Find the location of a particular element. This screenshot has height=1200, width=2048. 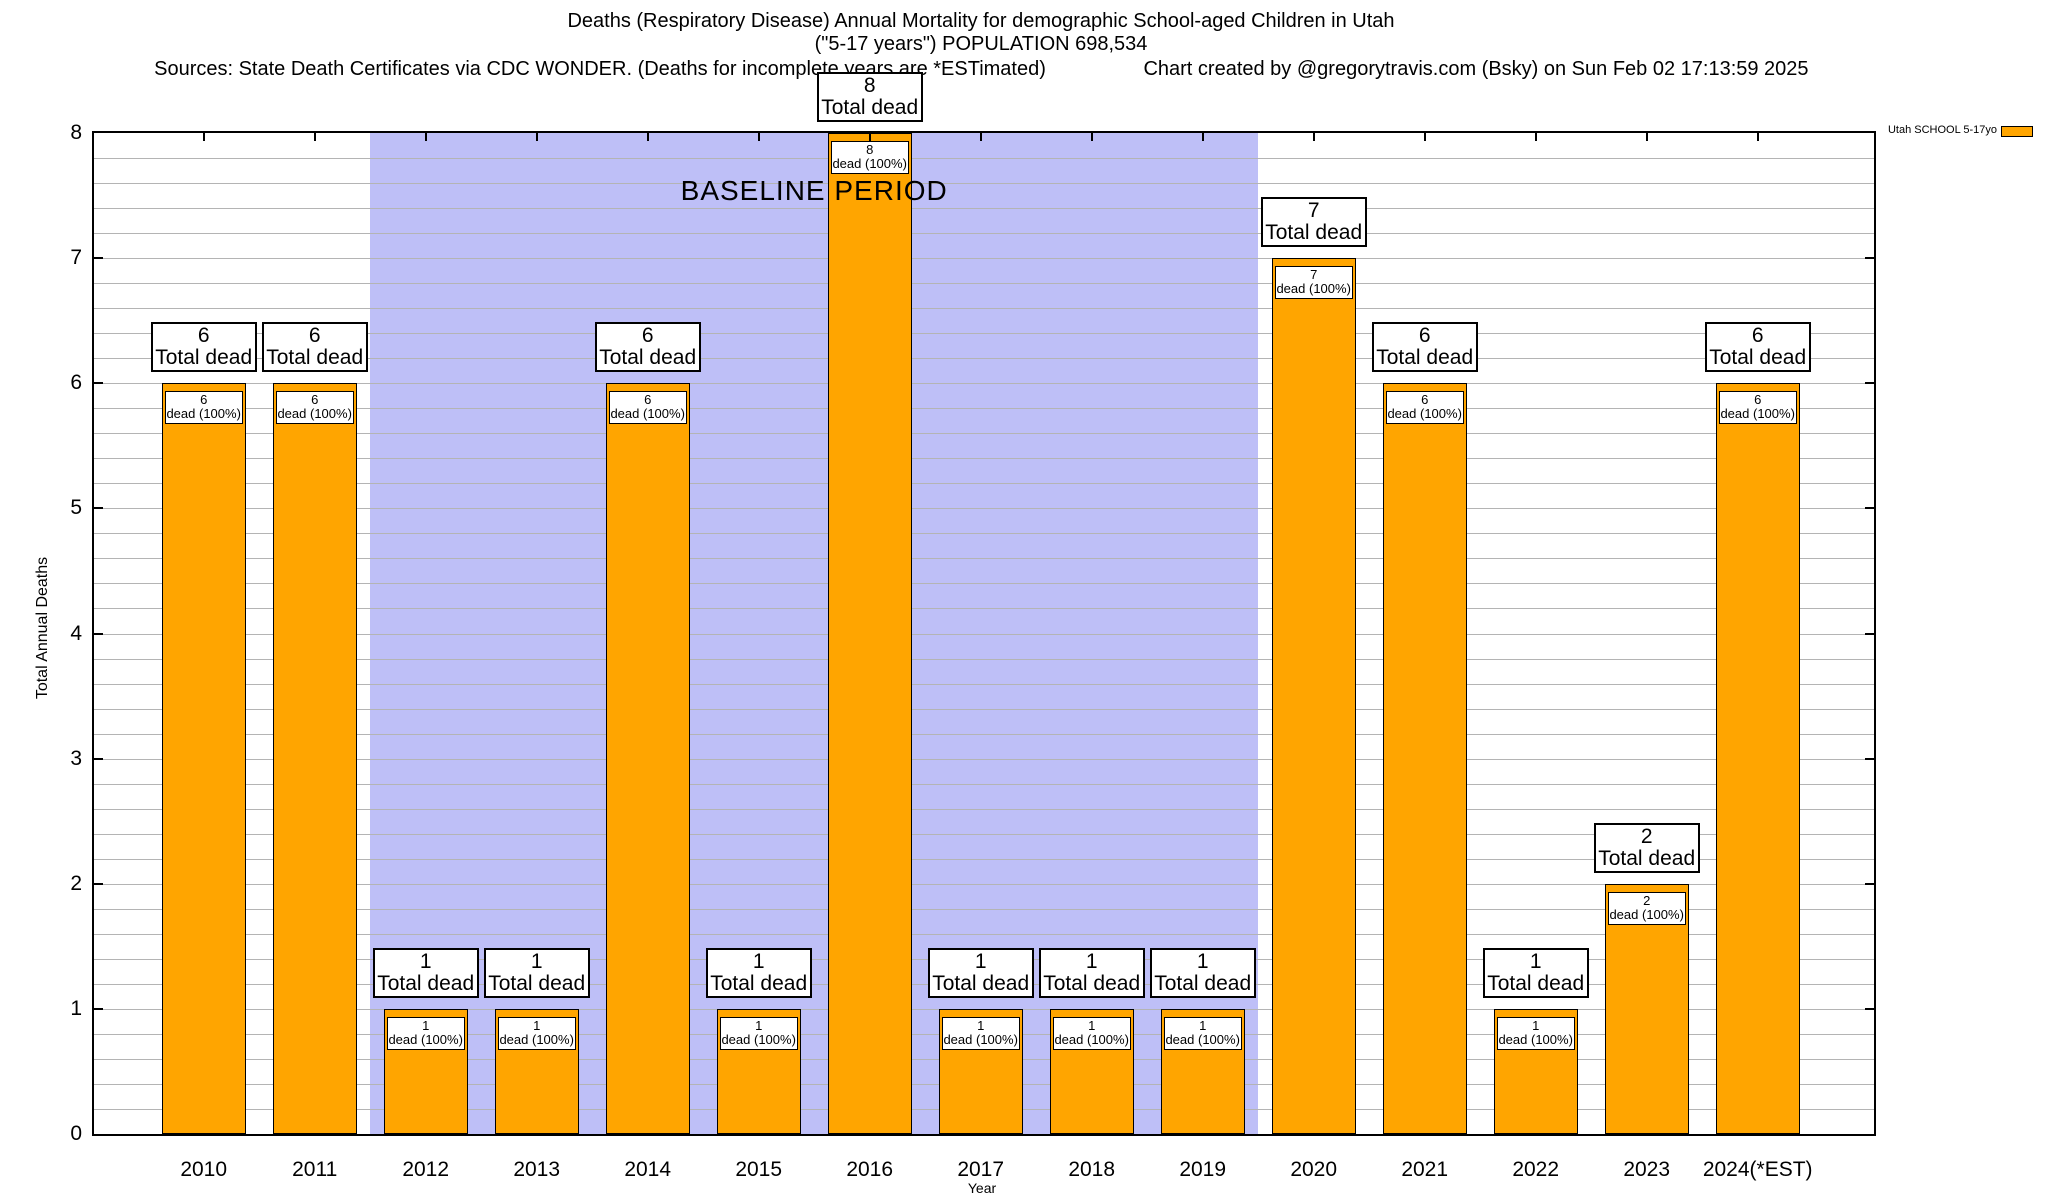

x-tick-label: 2024(*EST) is located at coordinates (1757, 1169).